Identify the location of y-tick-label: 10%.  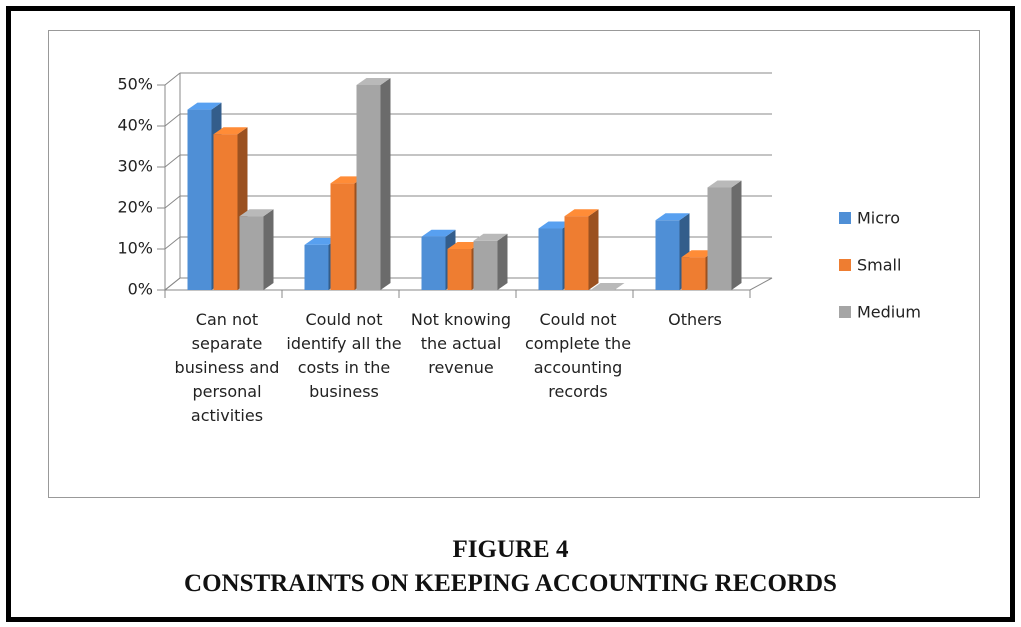
(135, 248).